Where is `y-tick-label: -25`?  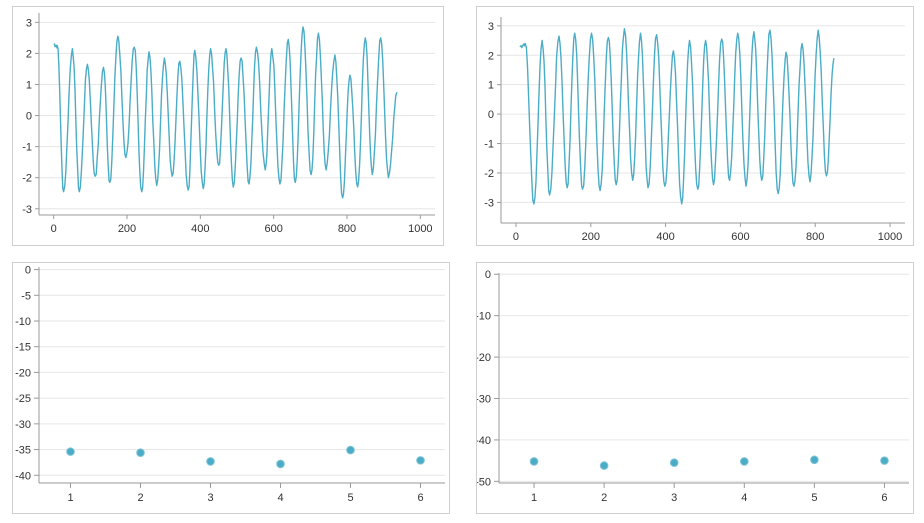 y-tick-label: -25 is located at coordinates (23, 399).